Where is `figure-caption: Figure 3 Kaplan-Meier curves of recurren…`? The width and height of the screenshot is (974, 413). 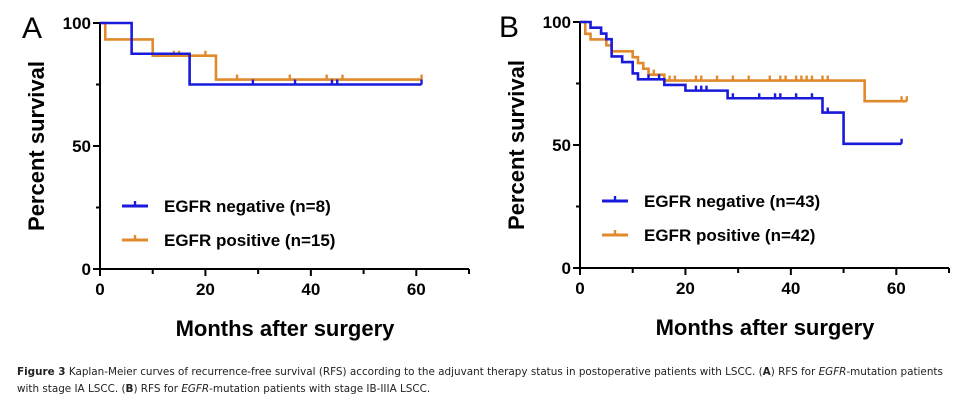 figure-caption: Figure 3 Kaplan-Meier curves of recurren… is located at coordinates (480, 380).